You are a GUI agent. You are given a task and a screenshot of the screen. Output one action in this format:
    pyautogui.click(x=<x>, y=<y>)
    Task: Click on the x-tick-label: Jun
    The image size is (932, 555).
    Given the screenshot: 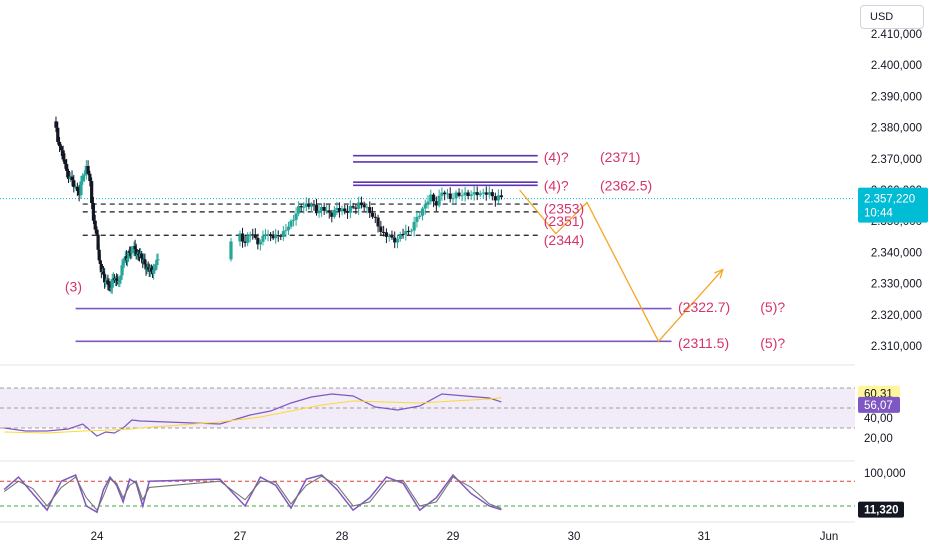 What is the action you would take?
    pyautogui.click(x=829, y=537)
    